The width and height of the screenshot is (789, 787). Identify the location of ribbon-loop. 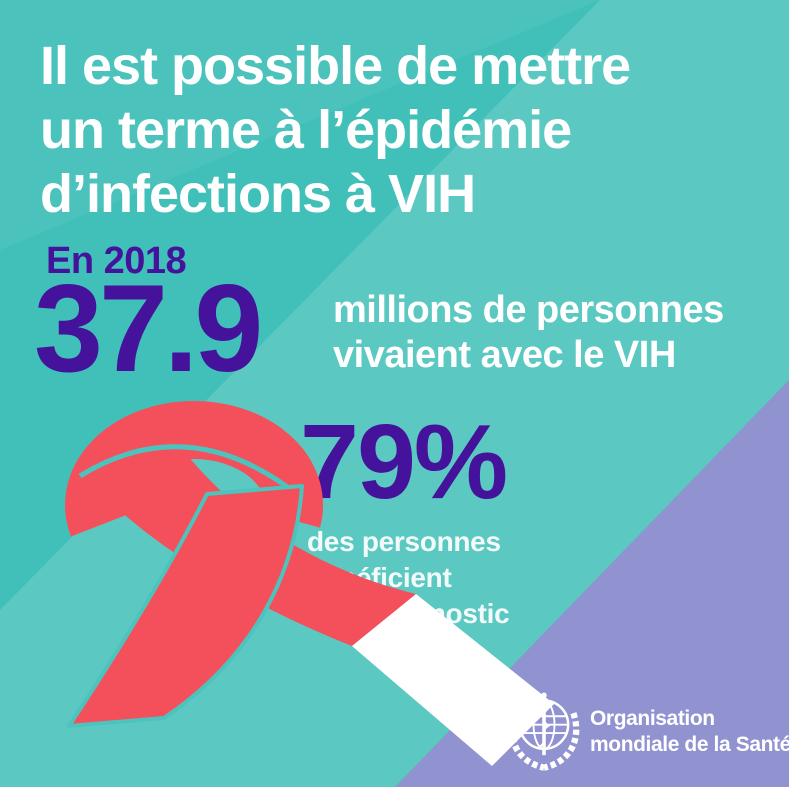
(194, 469).